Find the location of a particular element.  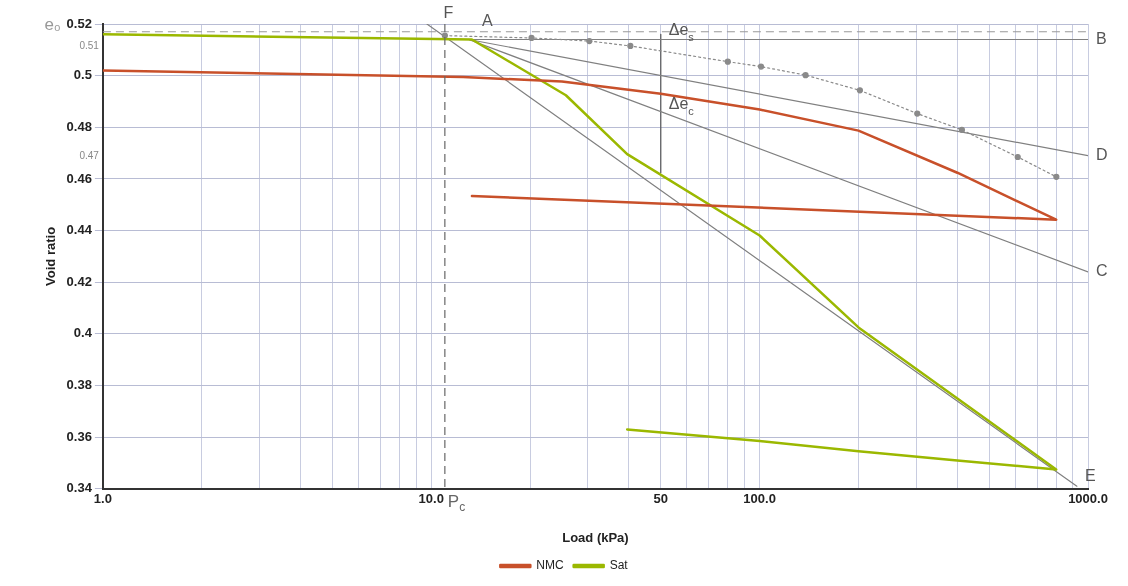

y-tick-label: 0.48 is located at coordinates (79, 126).